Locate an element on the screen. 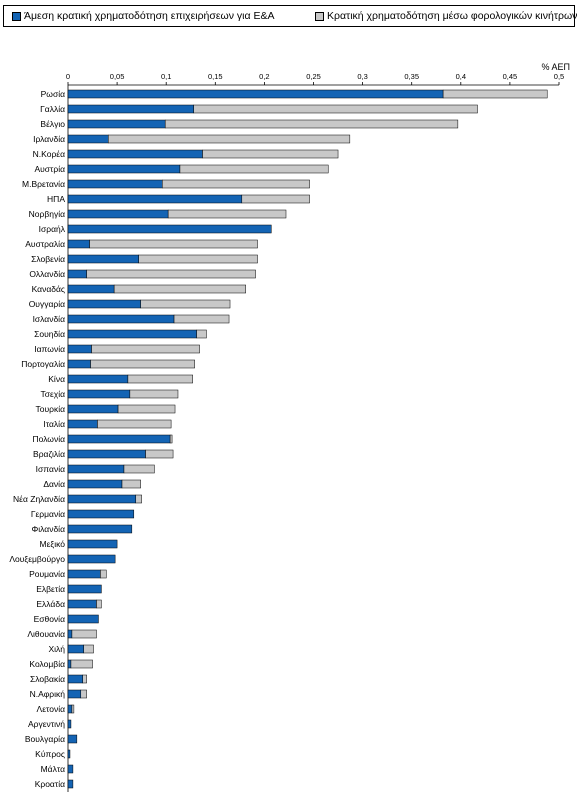 Image resolution: width=580 pixels, height=809 pixels. x-tick-label: 0,35 is located at coordinates (411, 76).